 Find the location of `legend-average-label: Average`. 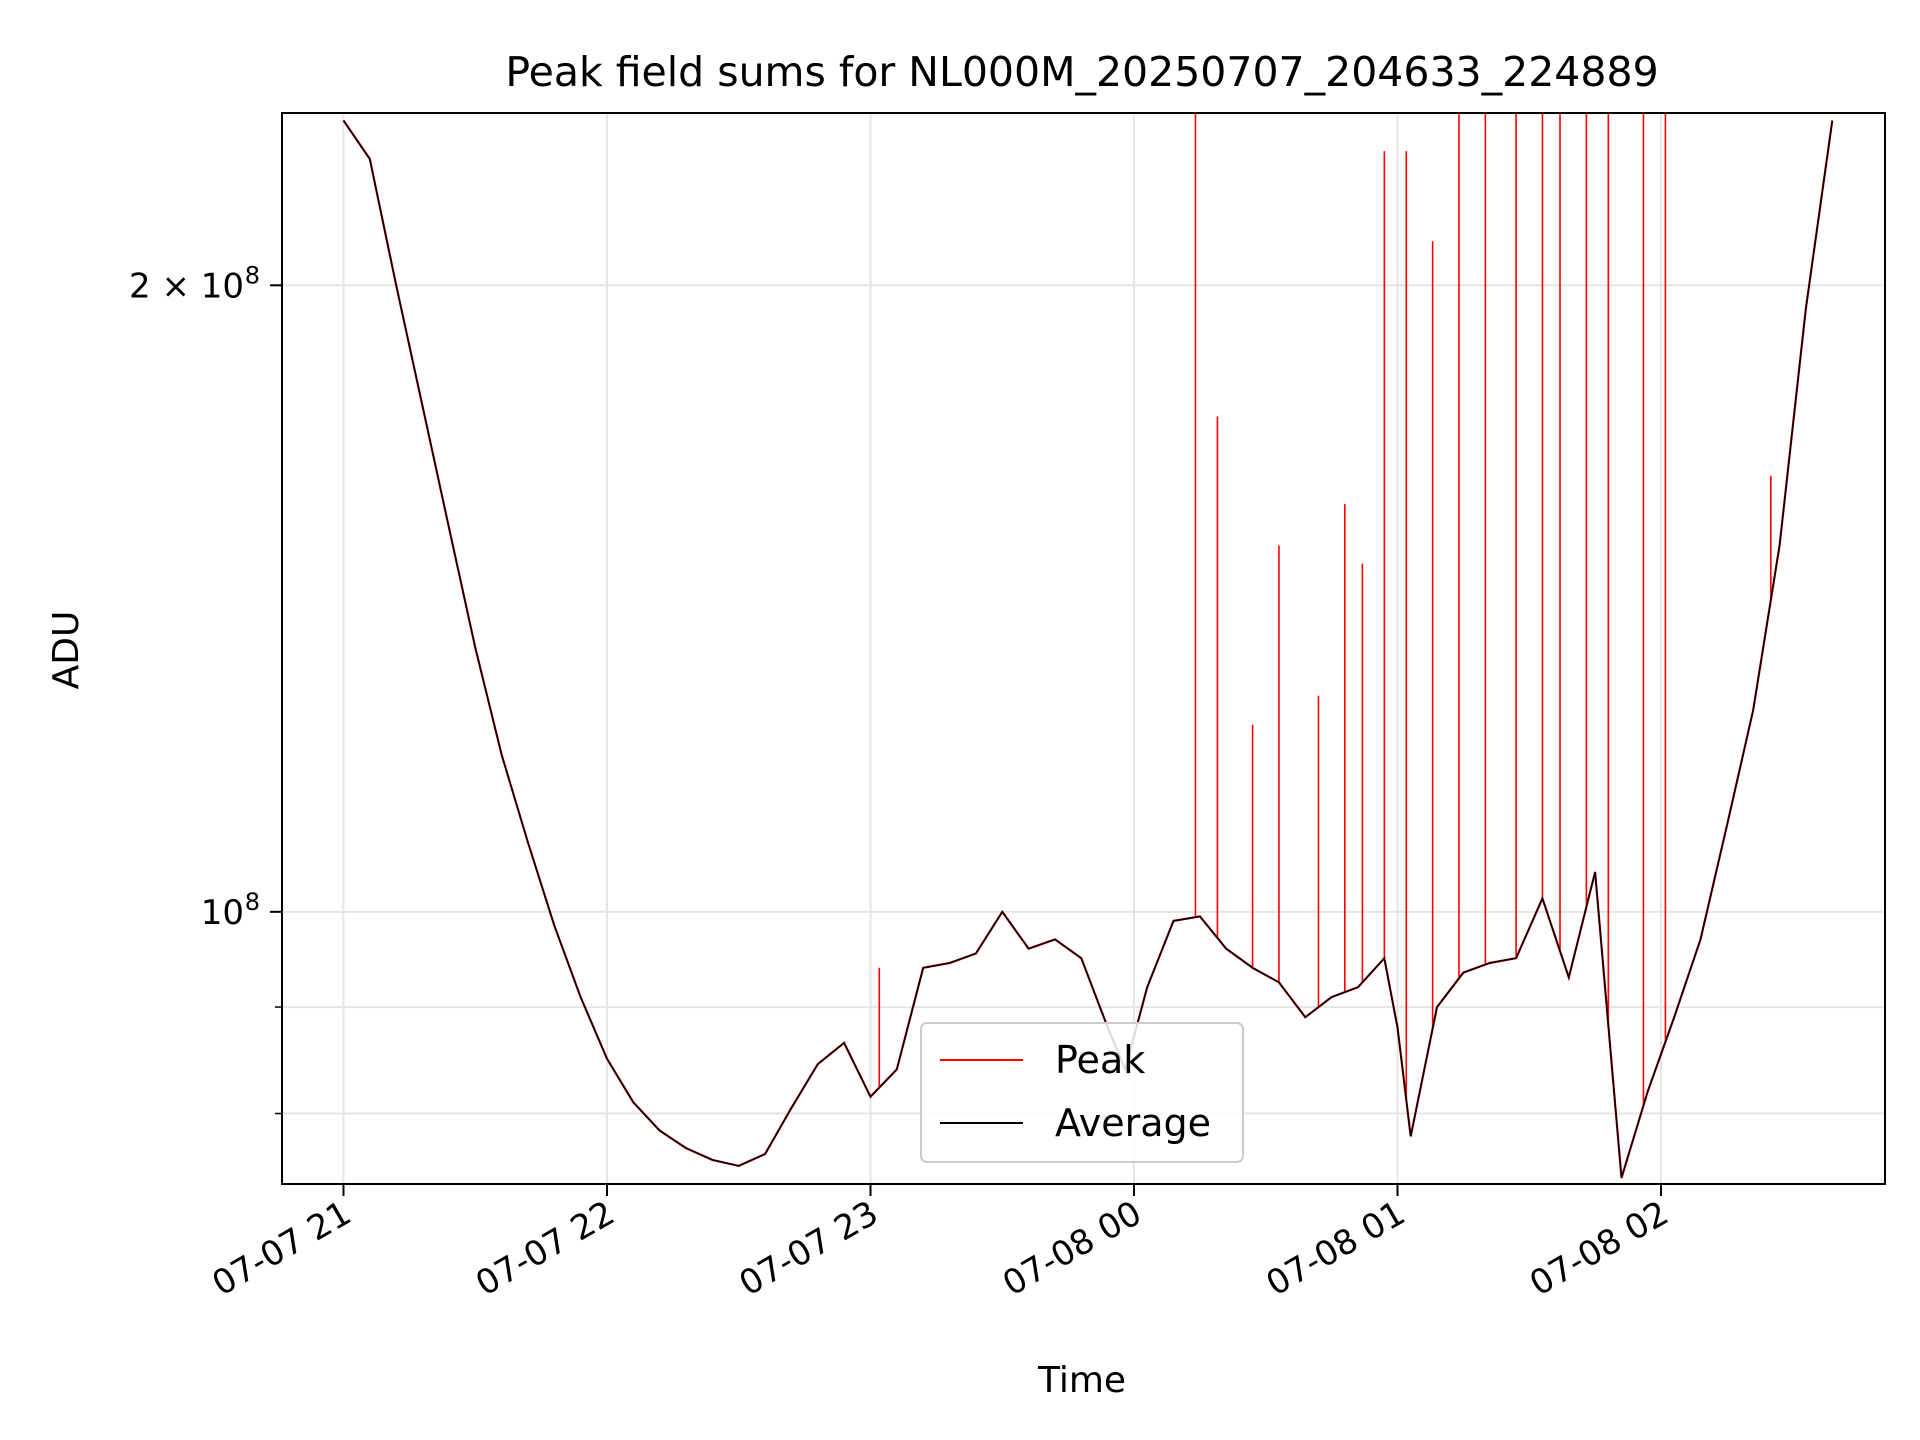

legend-average-label: Average is located at coordinates (1133, 1123).